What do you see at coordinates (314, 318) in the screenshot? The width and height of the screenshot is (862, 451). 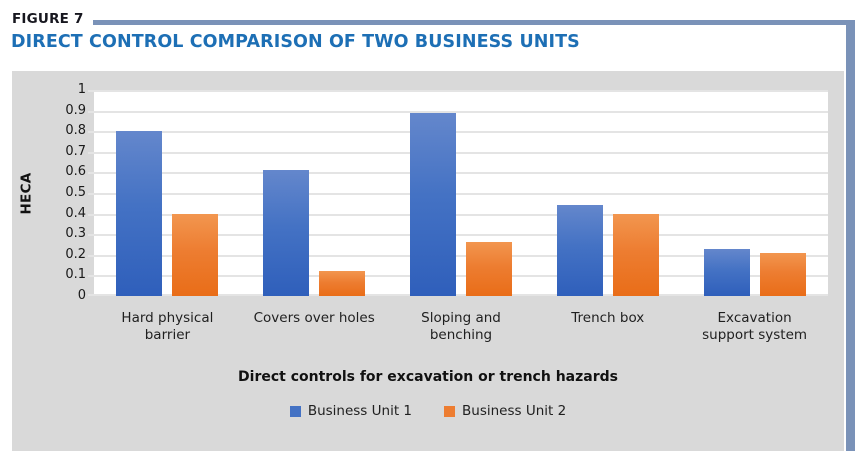 I see `x-tick-label: Covers over holes` at bounding box center [314, 318].